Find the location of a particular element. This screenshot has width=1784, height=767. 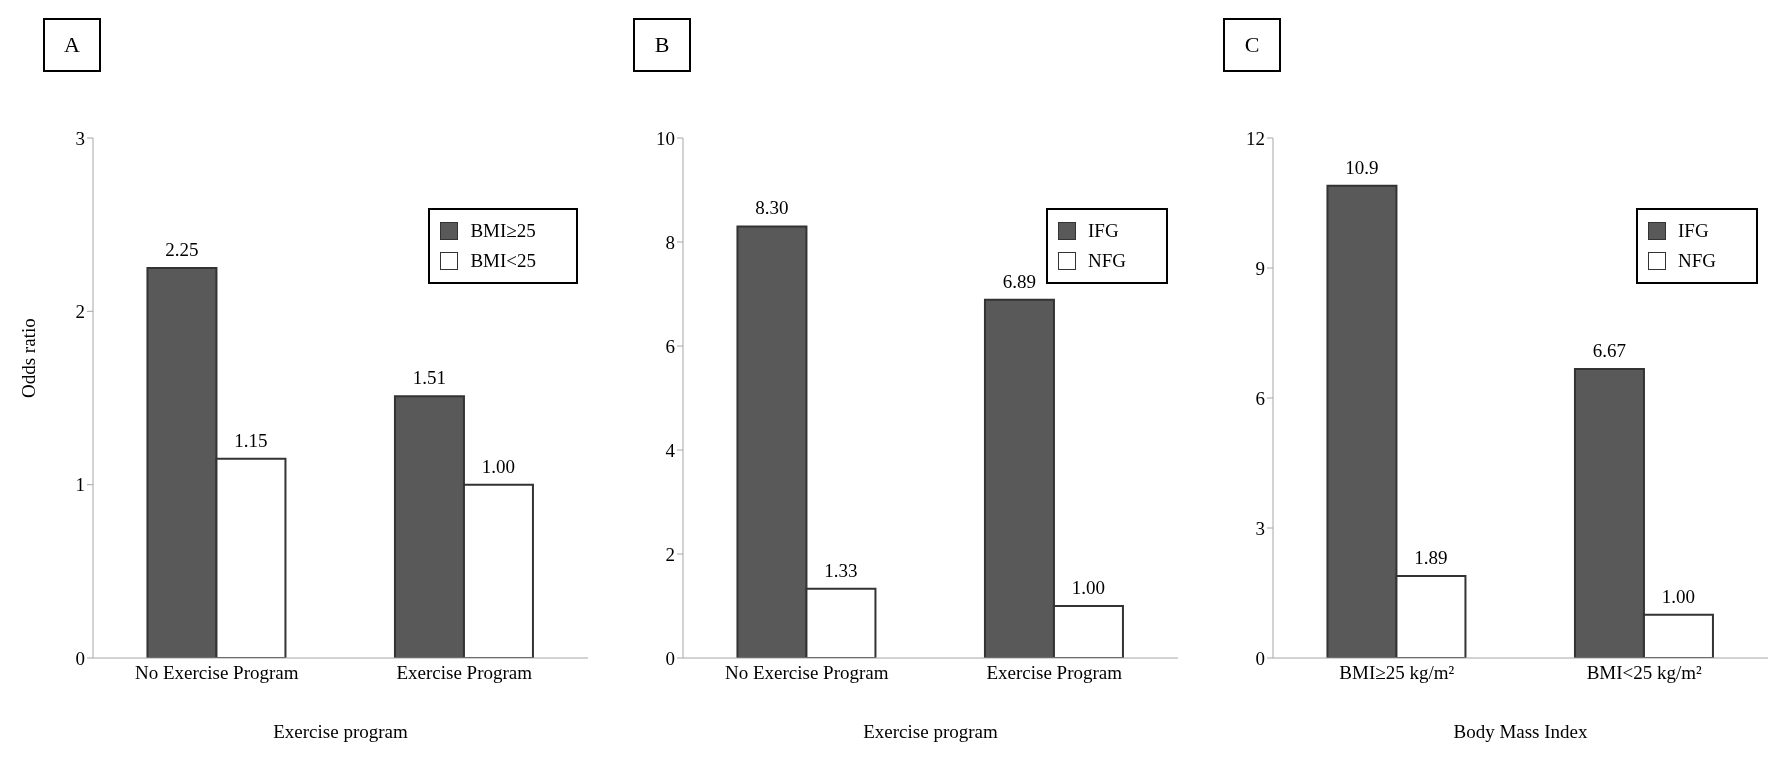

legend-label: BMI≥25 is located at coordinates (502, 231).